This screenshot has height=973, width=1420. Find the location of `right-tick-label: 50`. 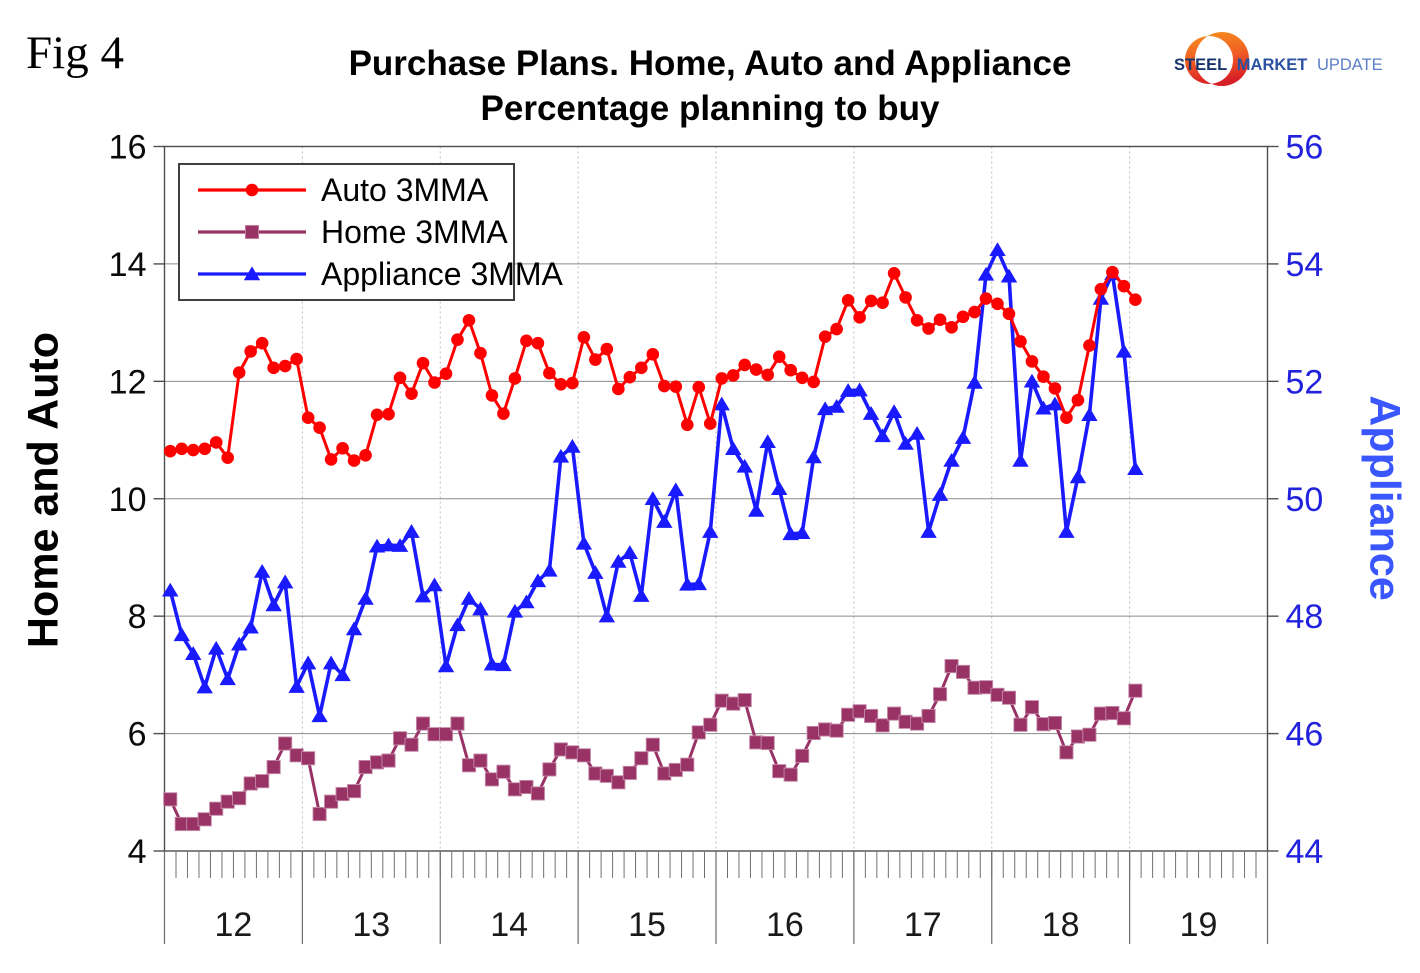

right-tick-label: 50 is located at coordinates (1305, 500).